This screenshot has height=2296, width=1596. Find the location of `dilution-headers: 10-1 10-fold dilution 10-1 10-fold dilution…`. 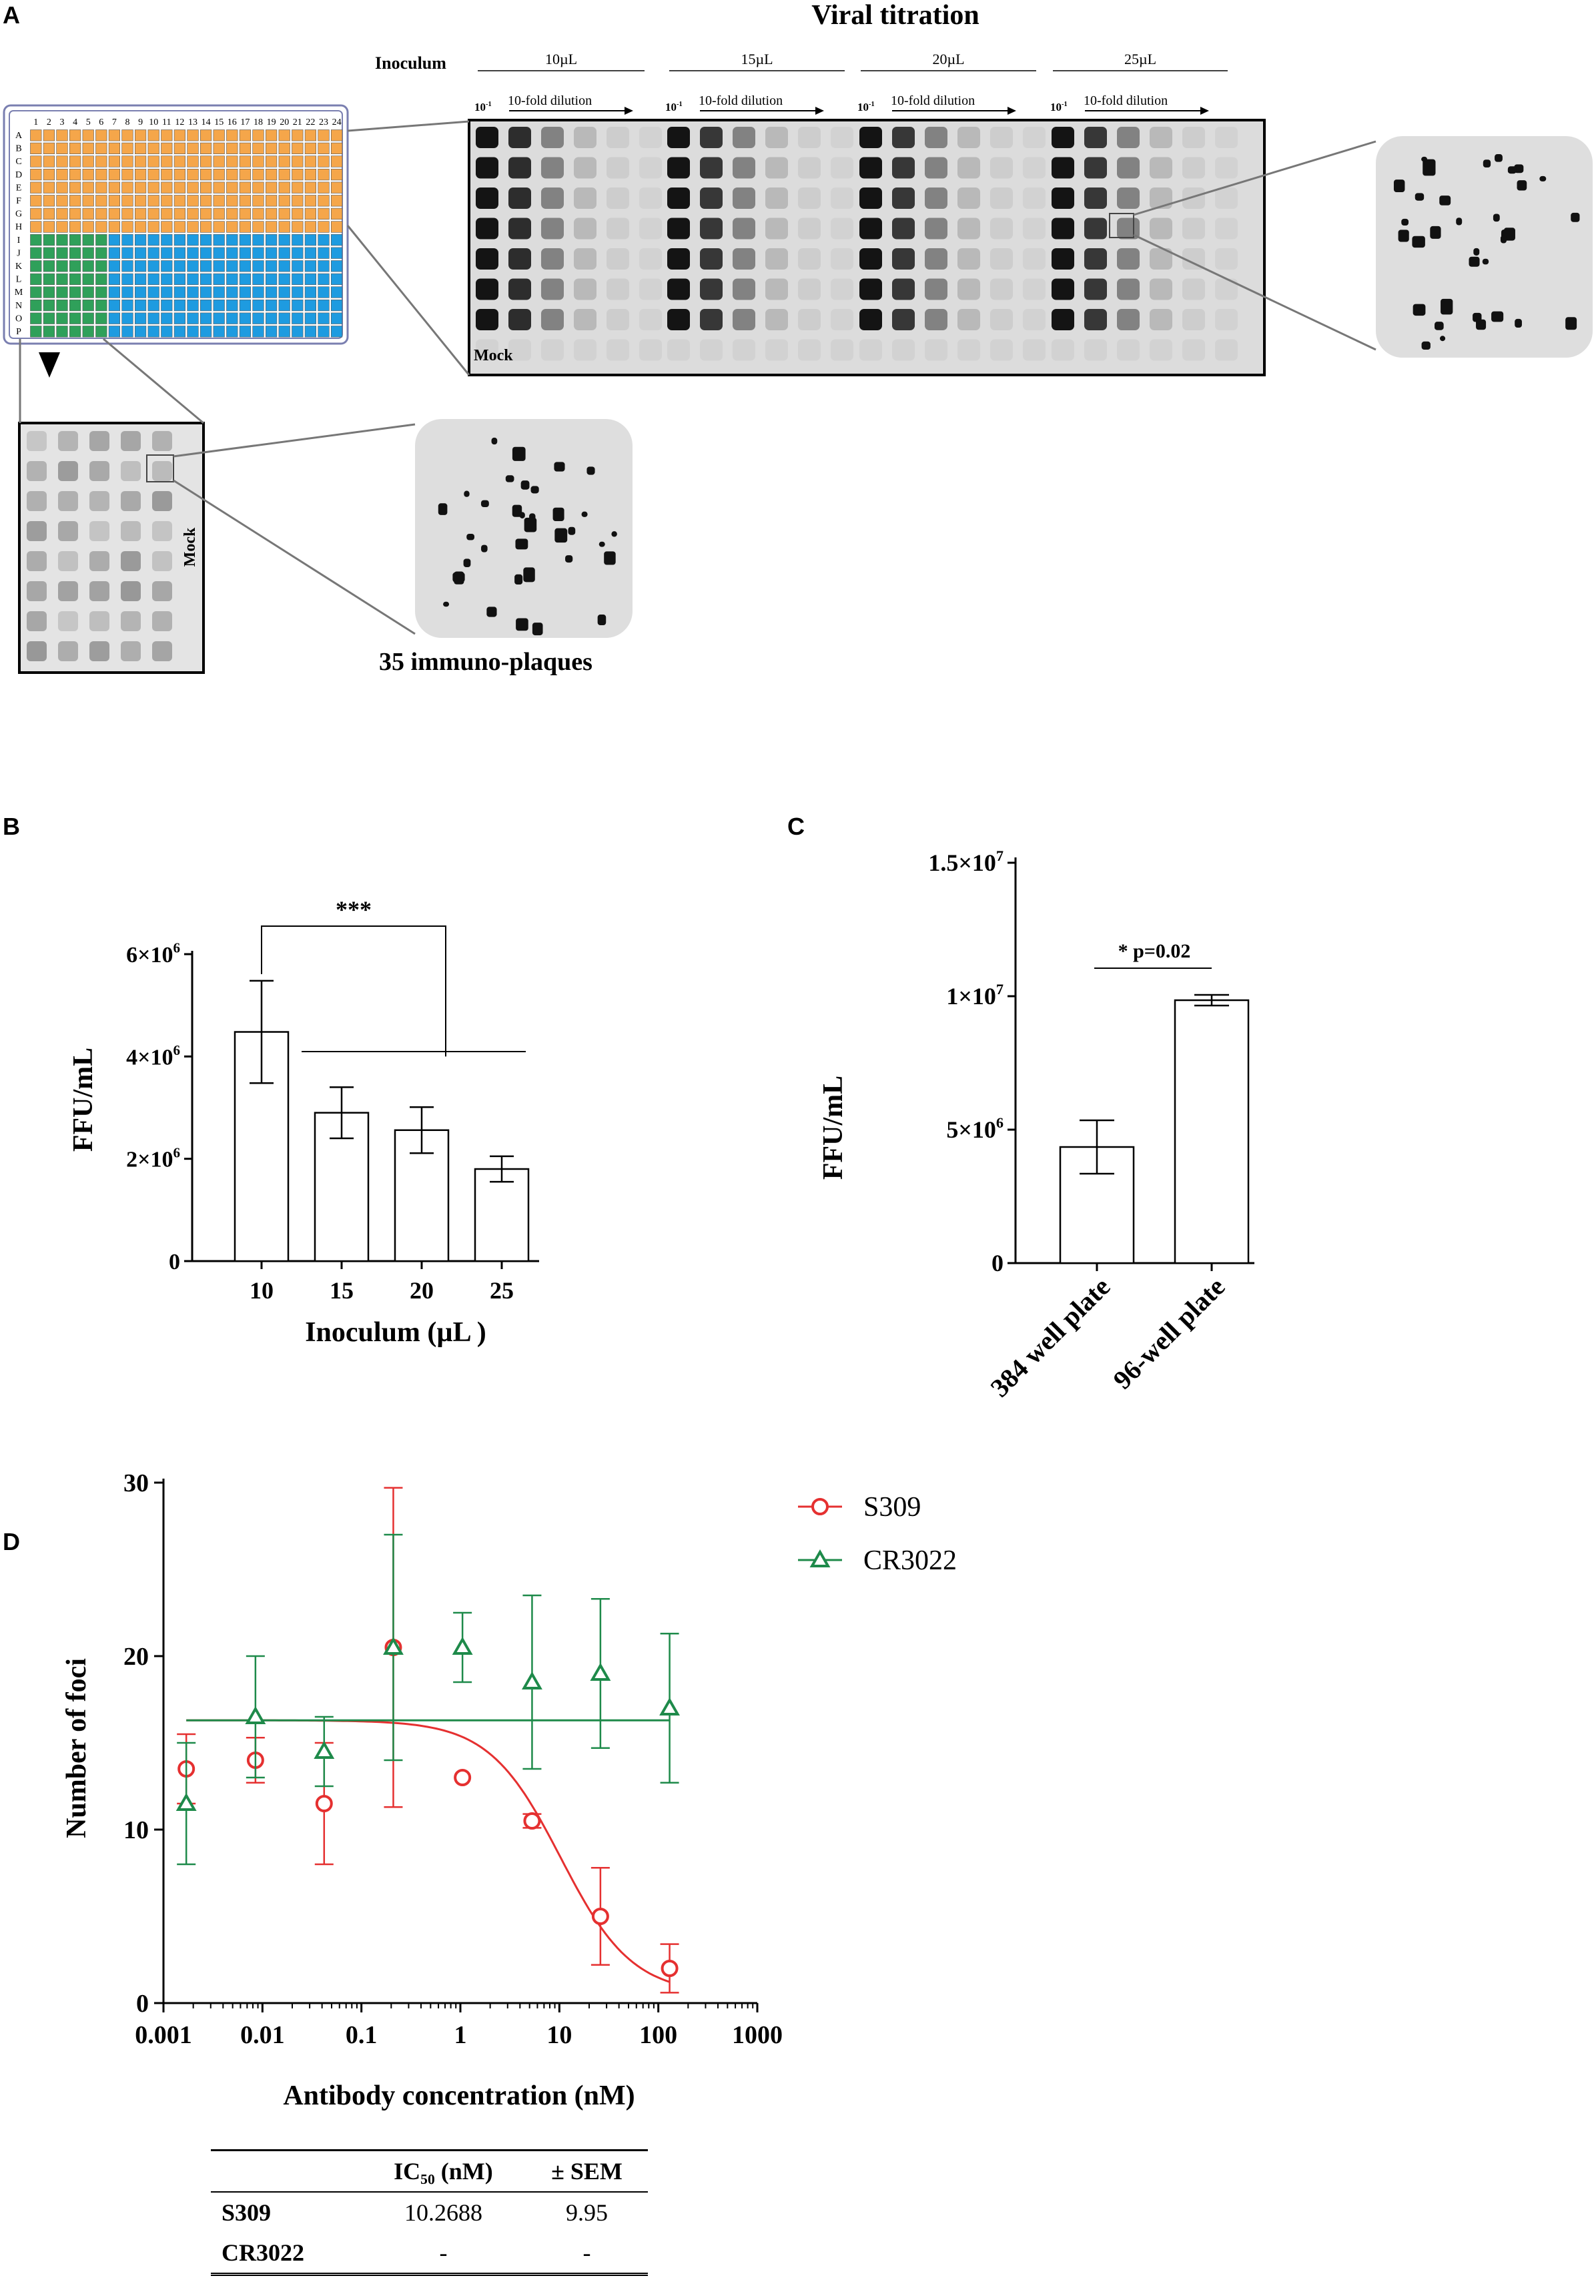

dilution-headers: 10-1 10-fold dilution 10-1 10-fold dilution… is located at coordinates (842, 104).